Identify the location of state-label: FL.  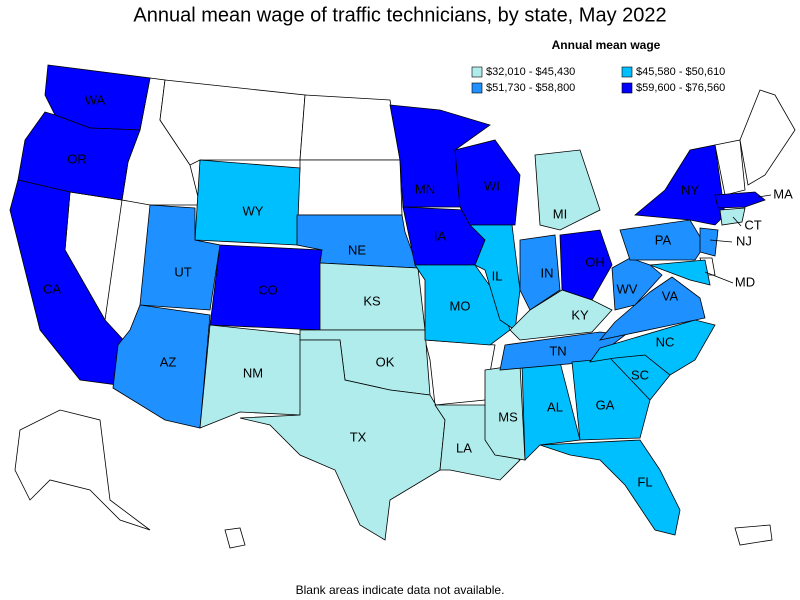
(644, 481).